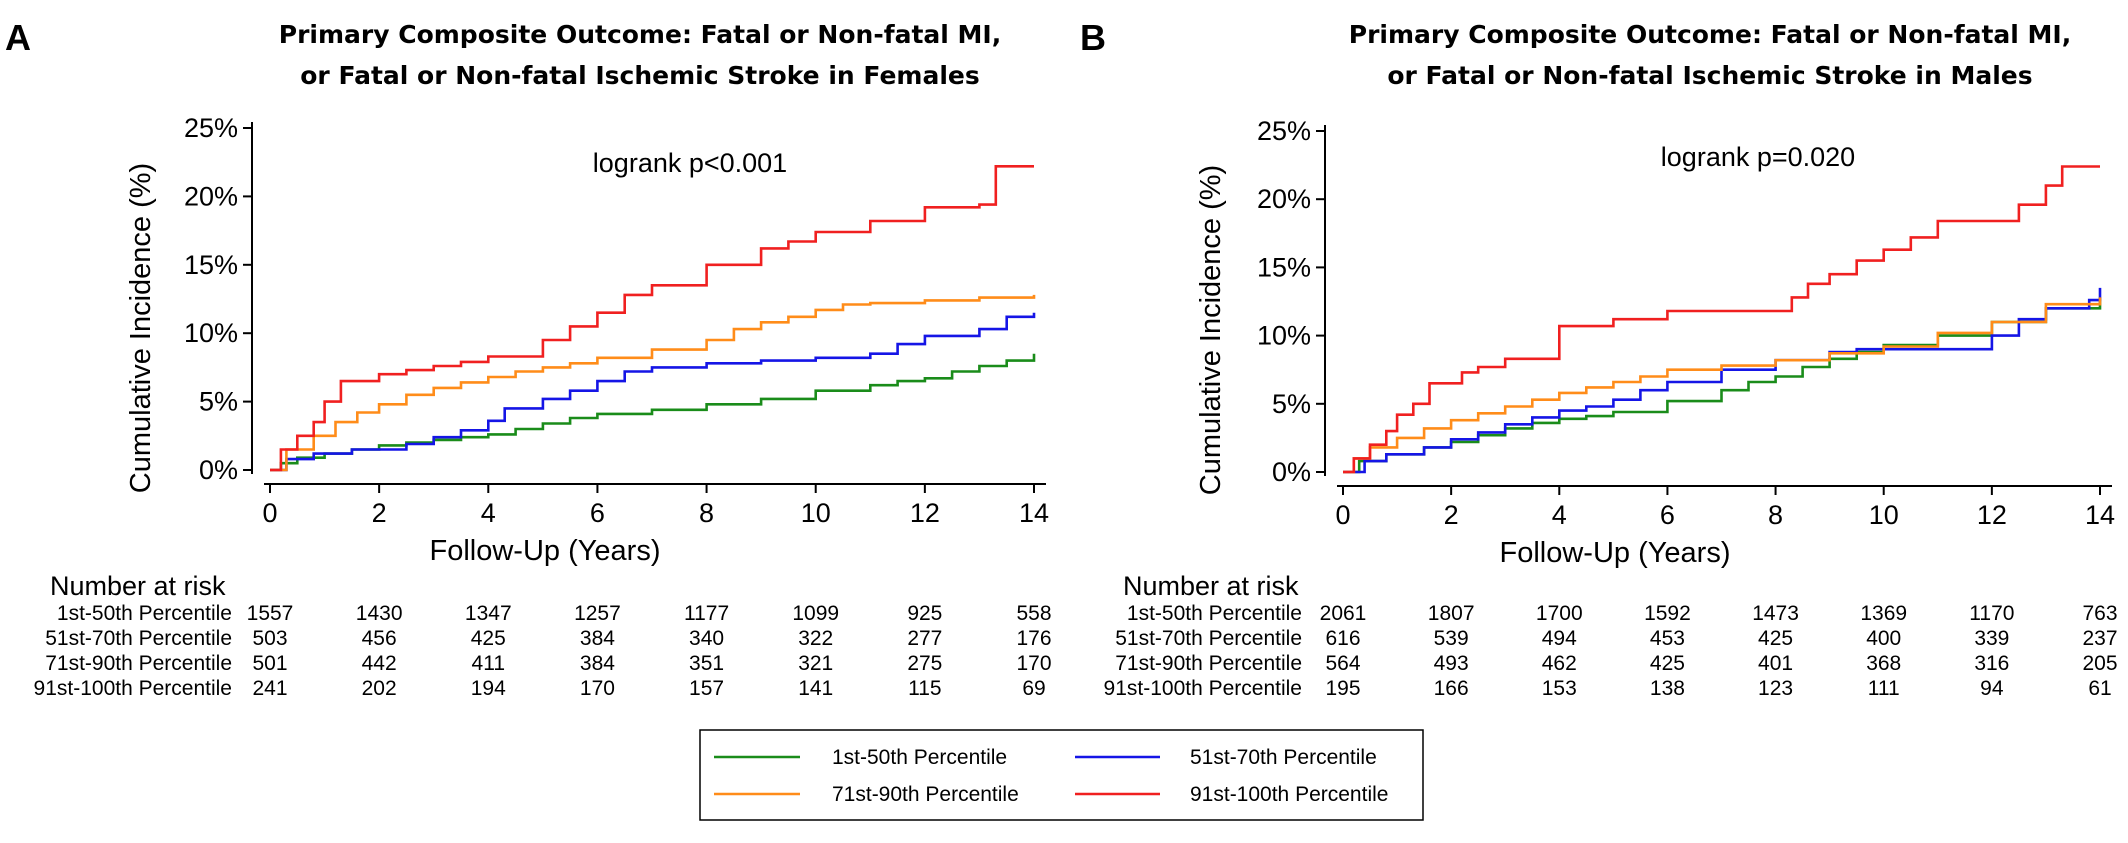  I want to click on panel-a-series-91st-100th-percentile, so click(652, 318).